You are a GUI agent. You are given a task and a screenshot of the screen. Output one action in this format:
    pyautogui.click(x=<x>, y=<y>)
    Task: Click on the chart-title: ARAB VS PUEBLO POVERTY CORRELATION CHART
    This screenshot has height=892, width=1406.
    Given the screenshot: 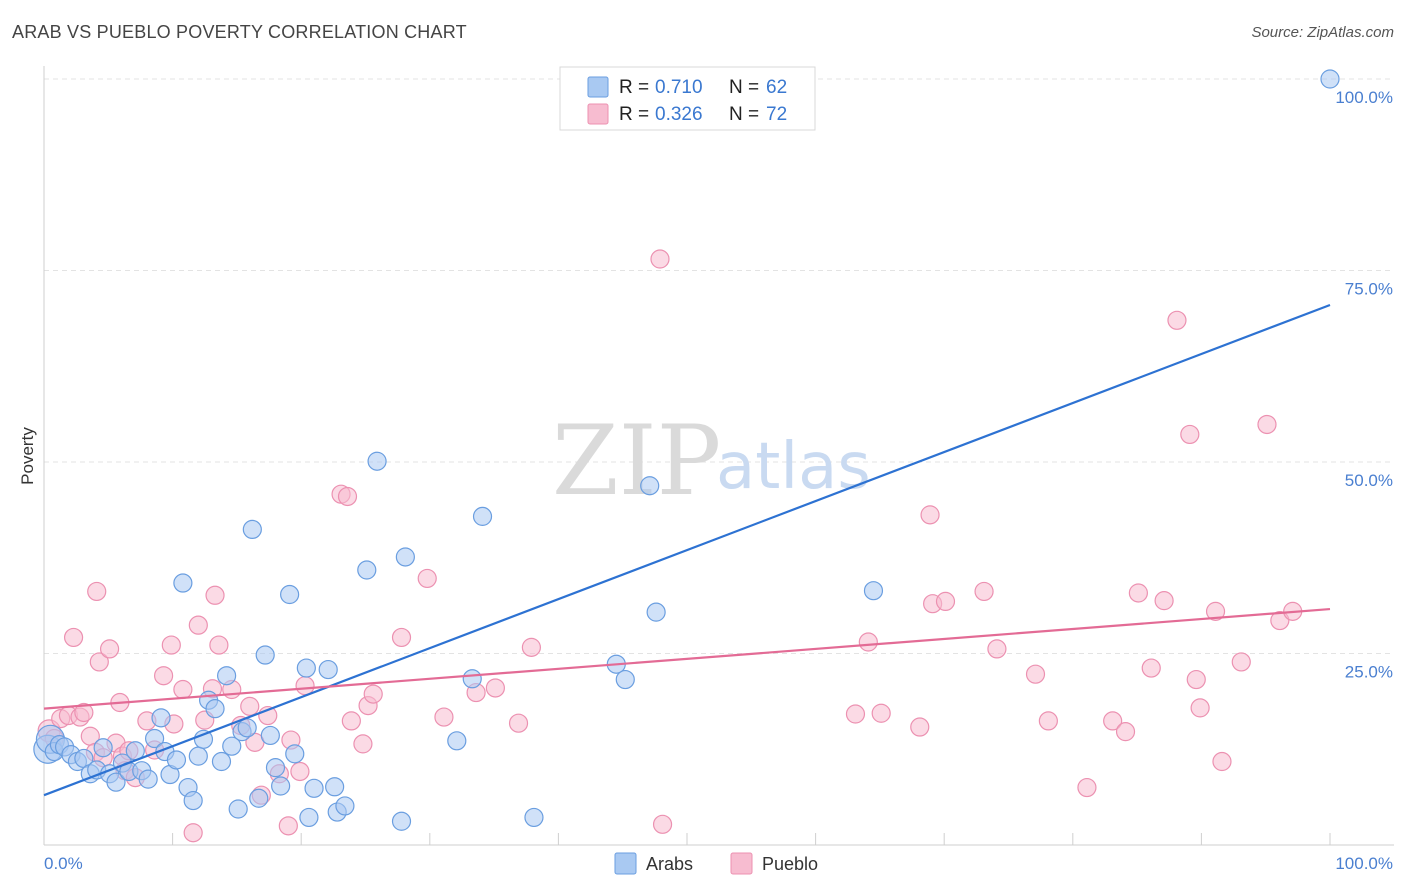 What is the action you would take?
    pyautogui.click(x=239, y=32)
    